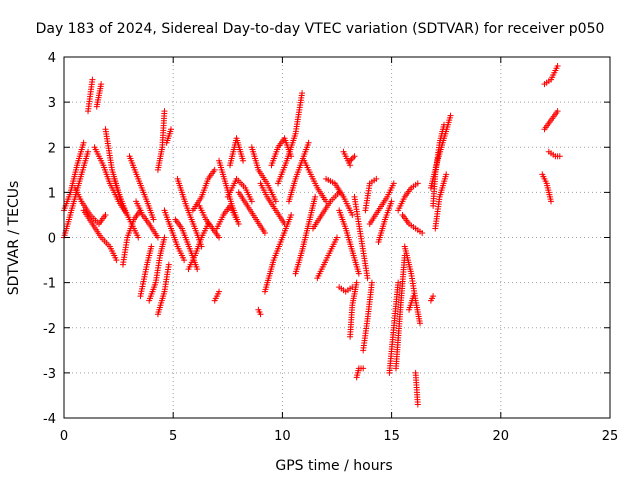 Image resolution: width=640 pixels, height=485 pixels. What do you see at coordinates (333, 466) in the screenshot?
I see `x-axis-label: GPS time / hours` at bounding box center [333, 466].